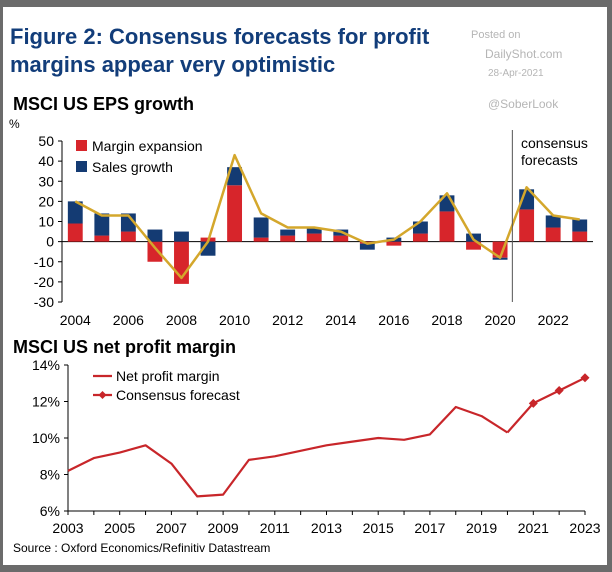  What do you see at coordinates (553, 320) in the screenshot?
I see `eps-x-tick-label: 2022` at bounding box center [553, 320].